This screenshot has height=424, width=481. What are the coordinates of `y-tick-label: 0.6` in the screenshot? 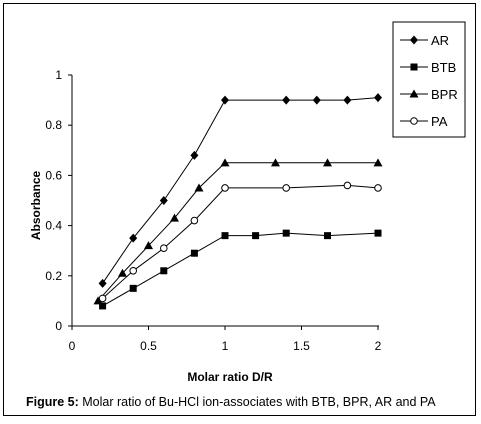 It's located at (53, 175).